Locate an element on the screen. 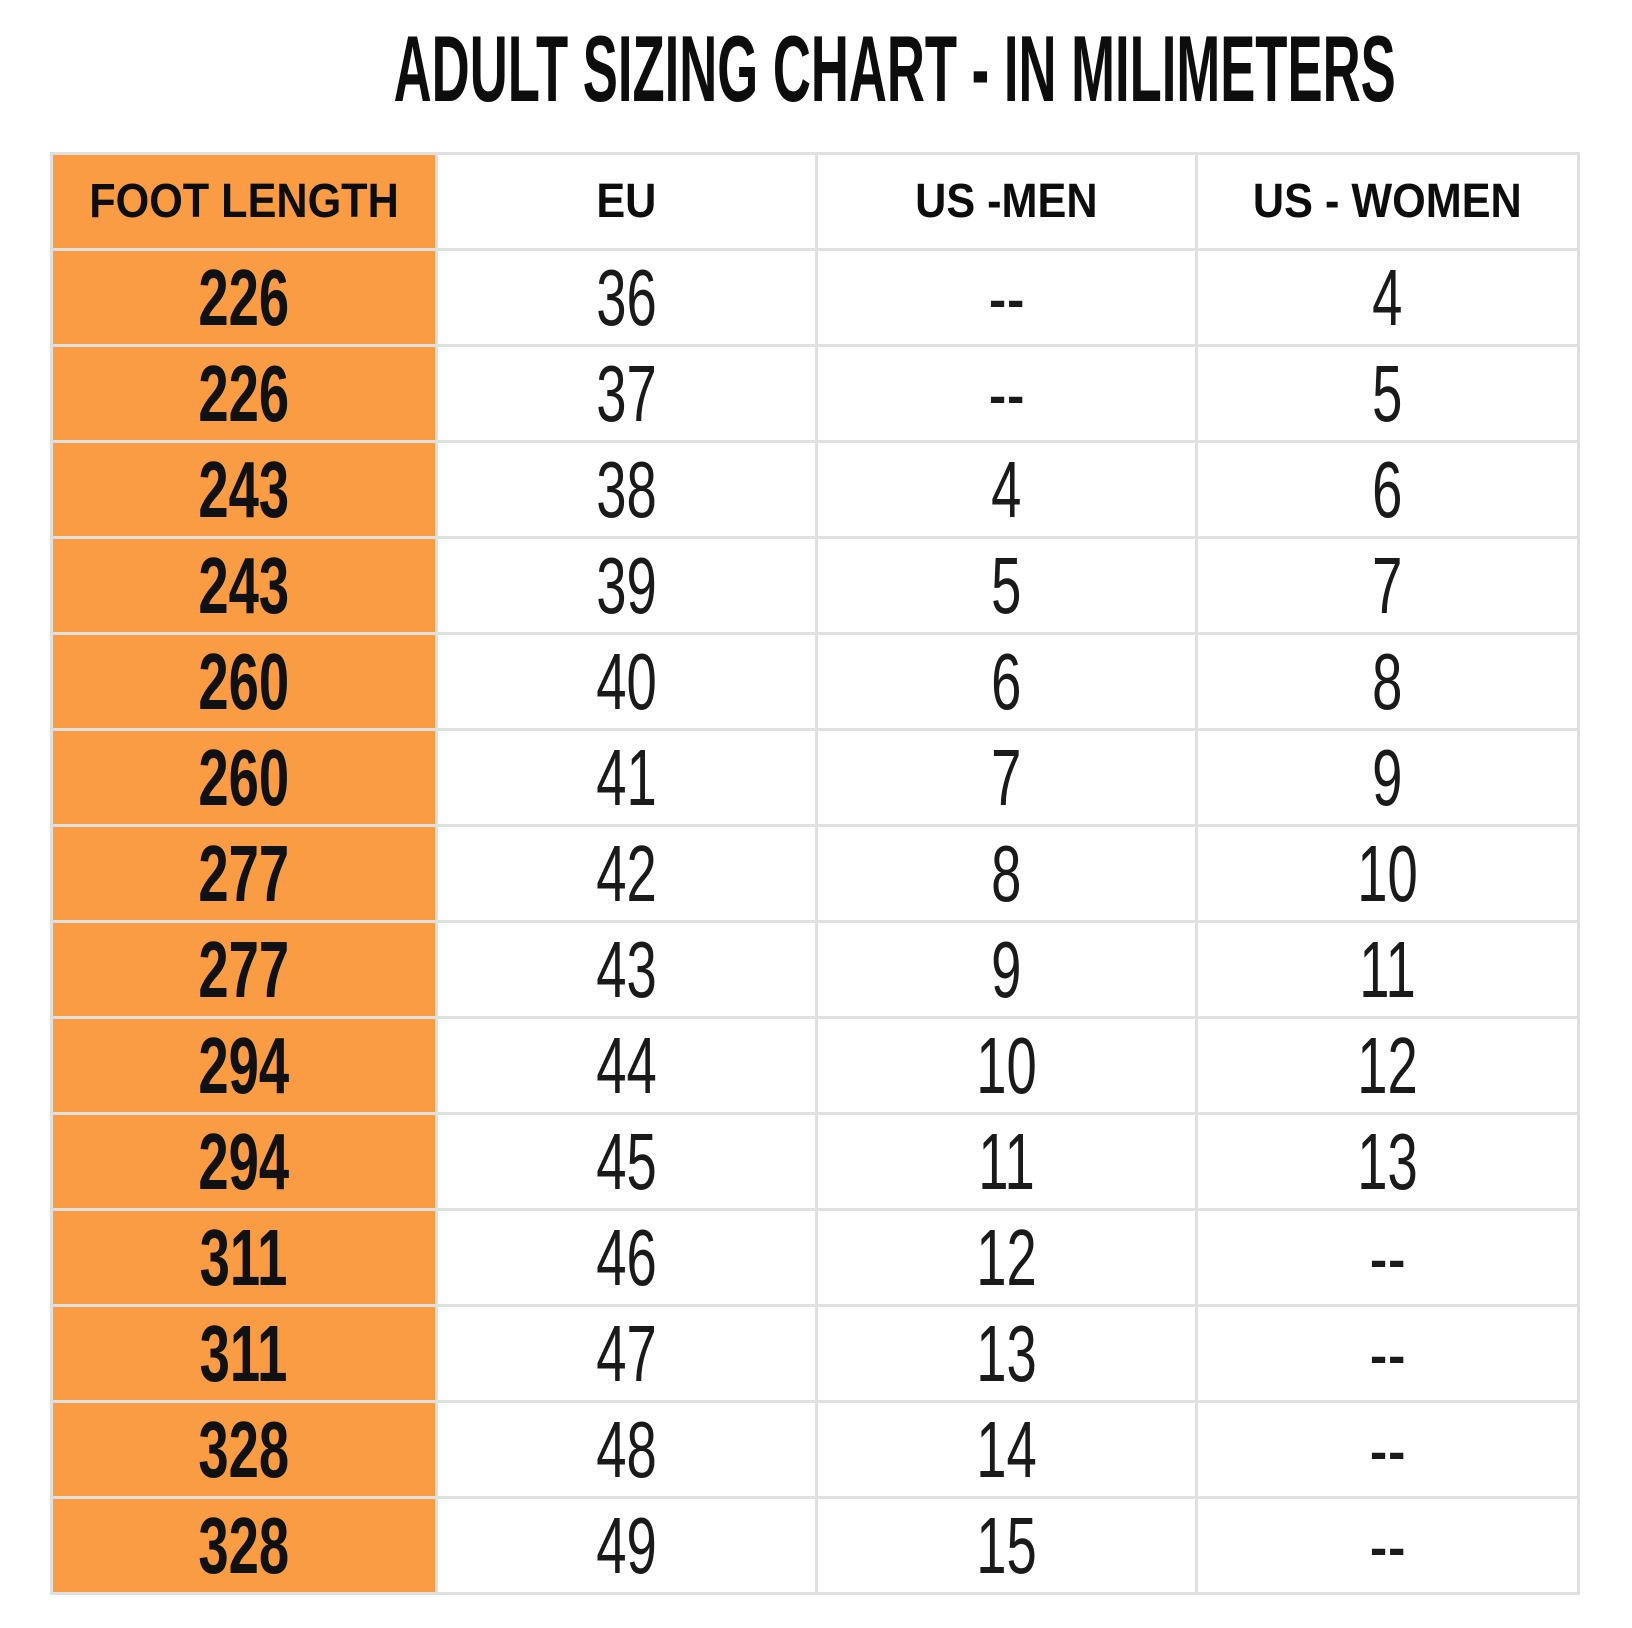  cell-value: 44 is located at coordinates (626, 1065).